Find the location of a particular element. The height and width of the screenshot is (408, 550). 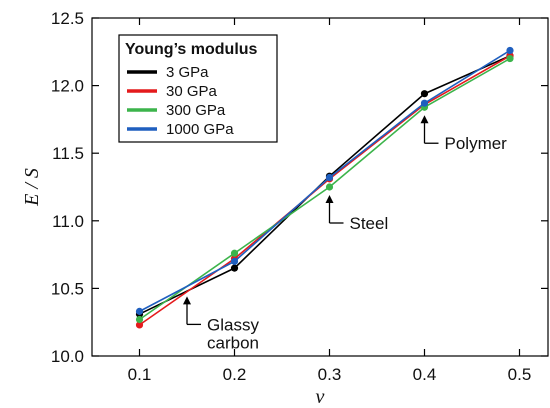

legend-label: 3 GPa is located at coordinates (187, 72).